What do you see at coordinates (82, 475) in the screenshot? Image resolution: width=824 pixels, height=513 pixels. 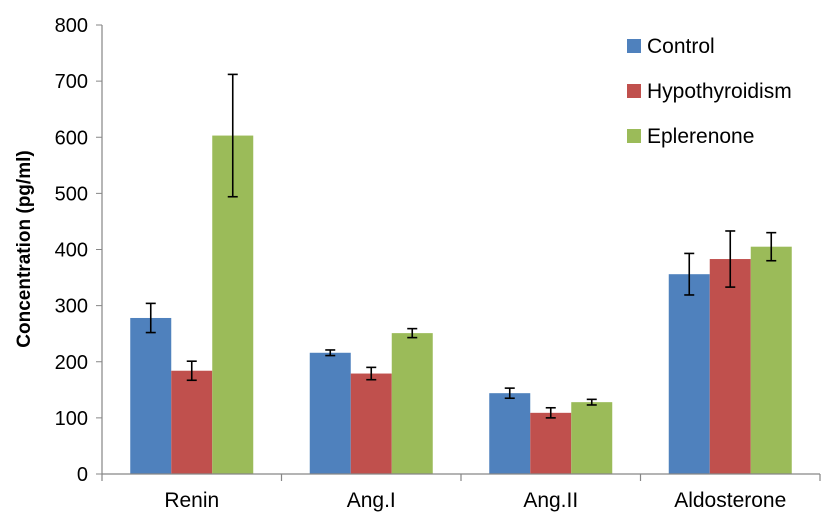 I see `y-tick-label: 0` at bounding box center [82, 475].